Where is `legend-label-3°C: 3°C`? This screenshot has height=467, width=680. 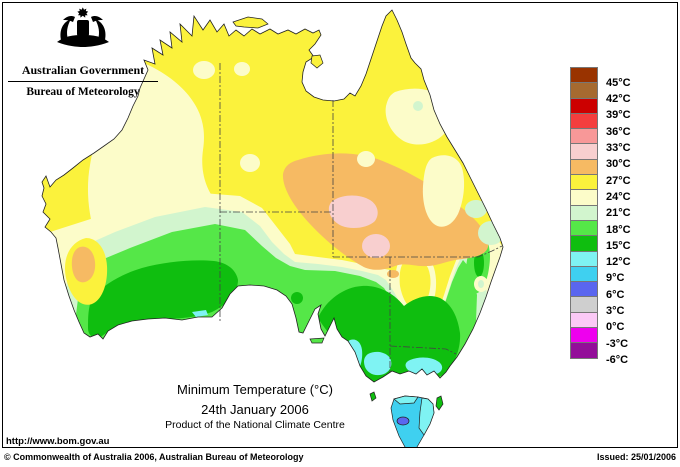 legend-label-3°C: 3°C is located at coordinates (615, 311).